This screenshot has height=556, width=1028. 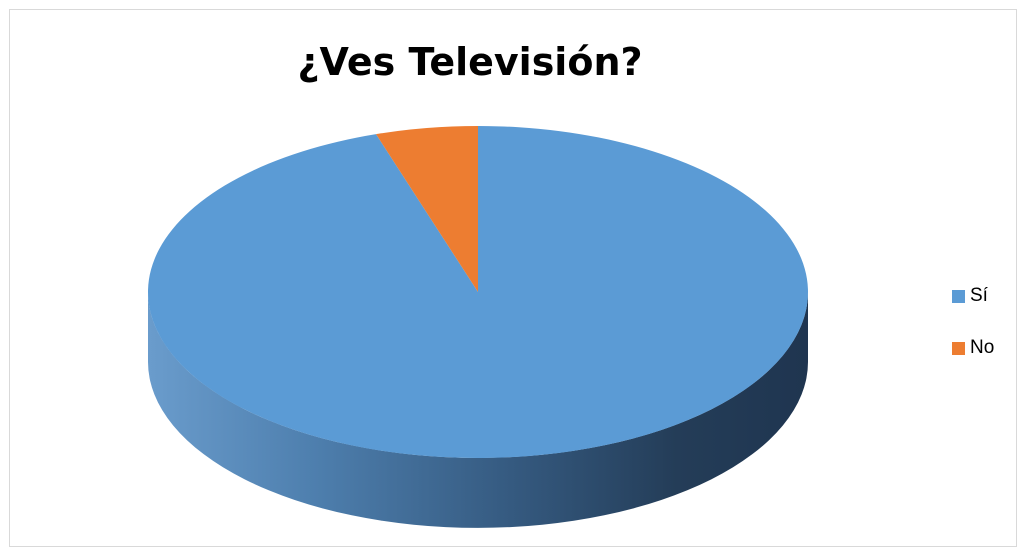 What do you see at coordinates (470, 62) in the screenshot?
I see `chart-title: ¿Ves Televisión?` at bounding box center [470, 62].